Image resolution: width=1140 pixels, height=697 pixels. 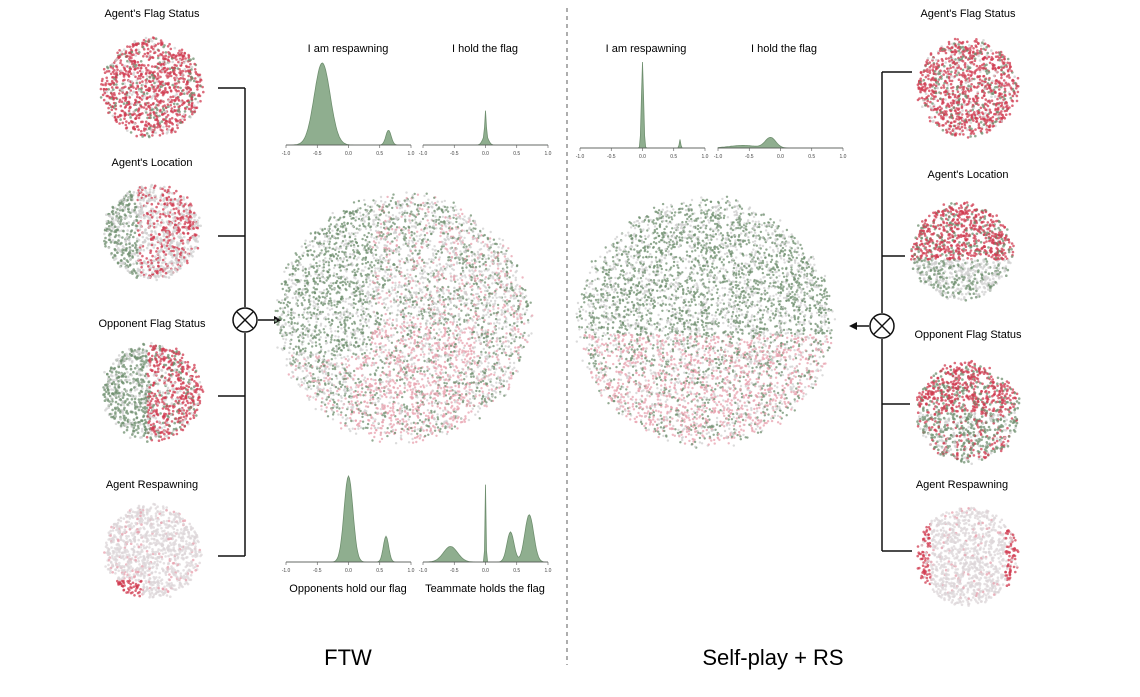 What do you see at coordinates (153, 551) in the screenshot?
I see `ftw-tsne-map-respawning` at bounding box center [153, 551].